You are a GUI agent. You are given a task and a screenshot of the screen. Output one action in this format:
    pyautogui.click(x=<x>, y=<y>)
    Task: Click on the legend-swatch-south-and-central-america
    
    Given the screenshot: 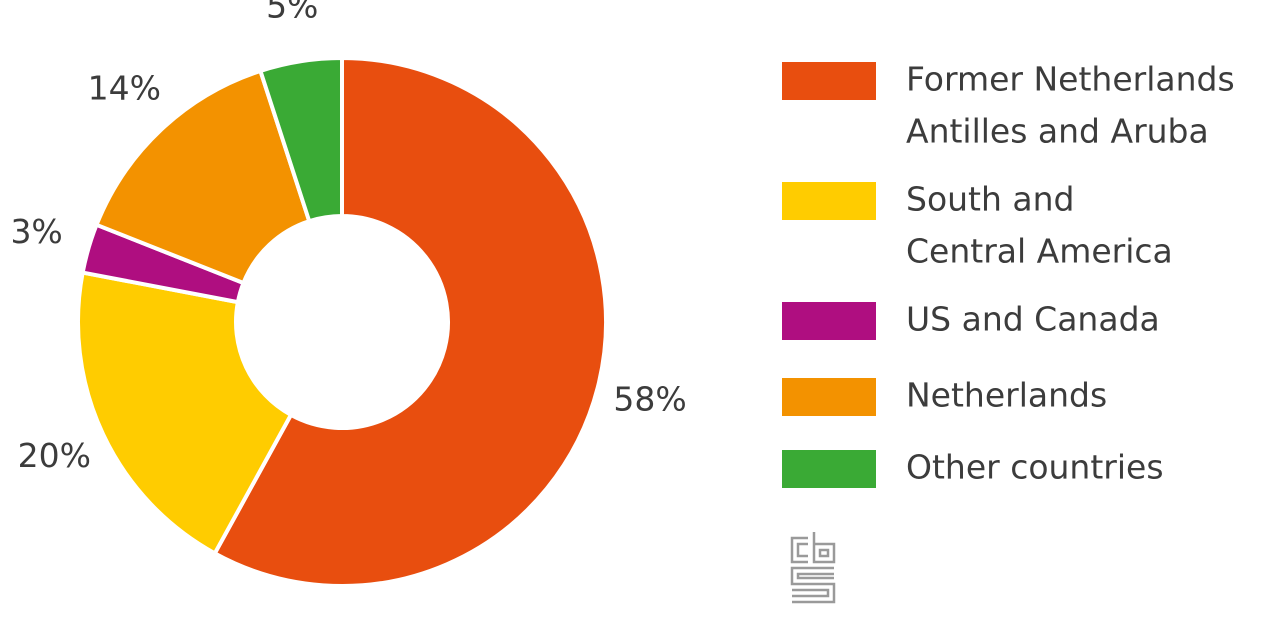 What is the action you would take?
    pyautogui.click(x=829, y=201)
    